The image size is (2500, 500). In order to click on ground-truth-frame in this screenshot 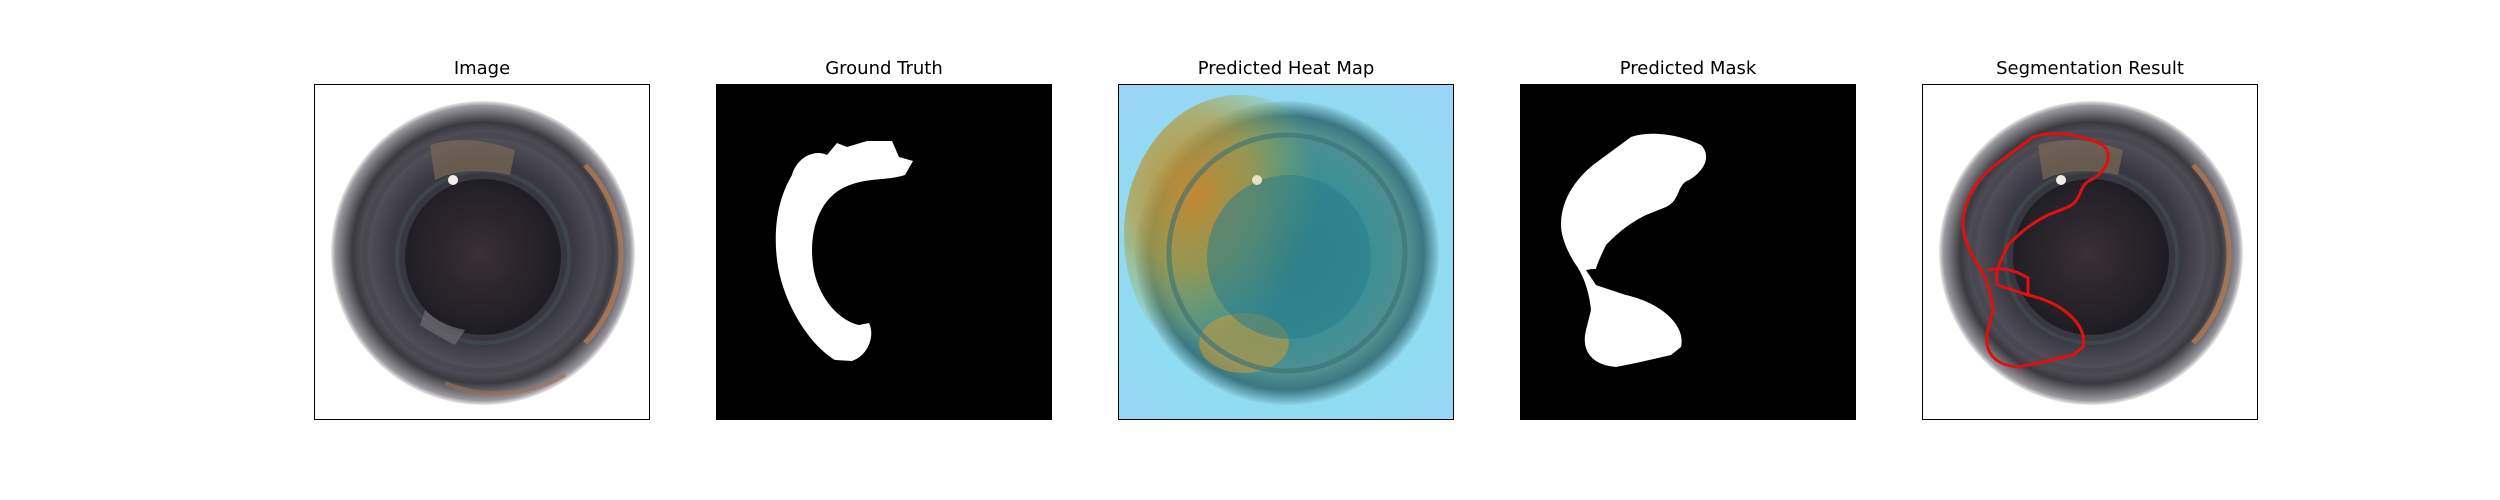, I will do `click(884, 252)`.